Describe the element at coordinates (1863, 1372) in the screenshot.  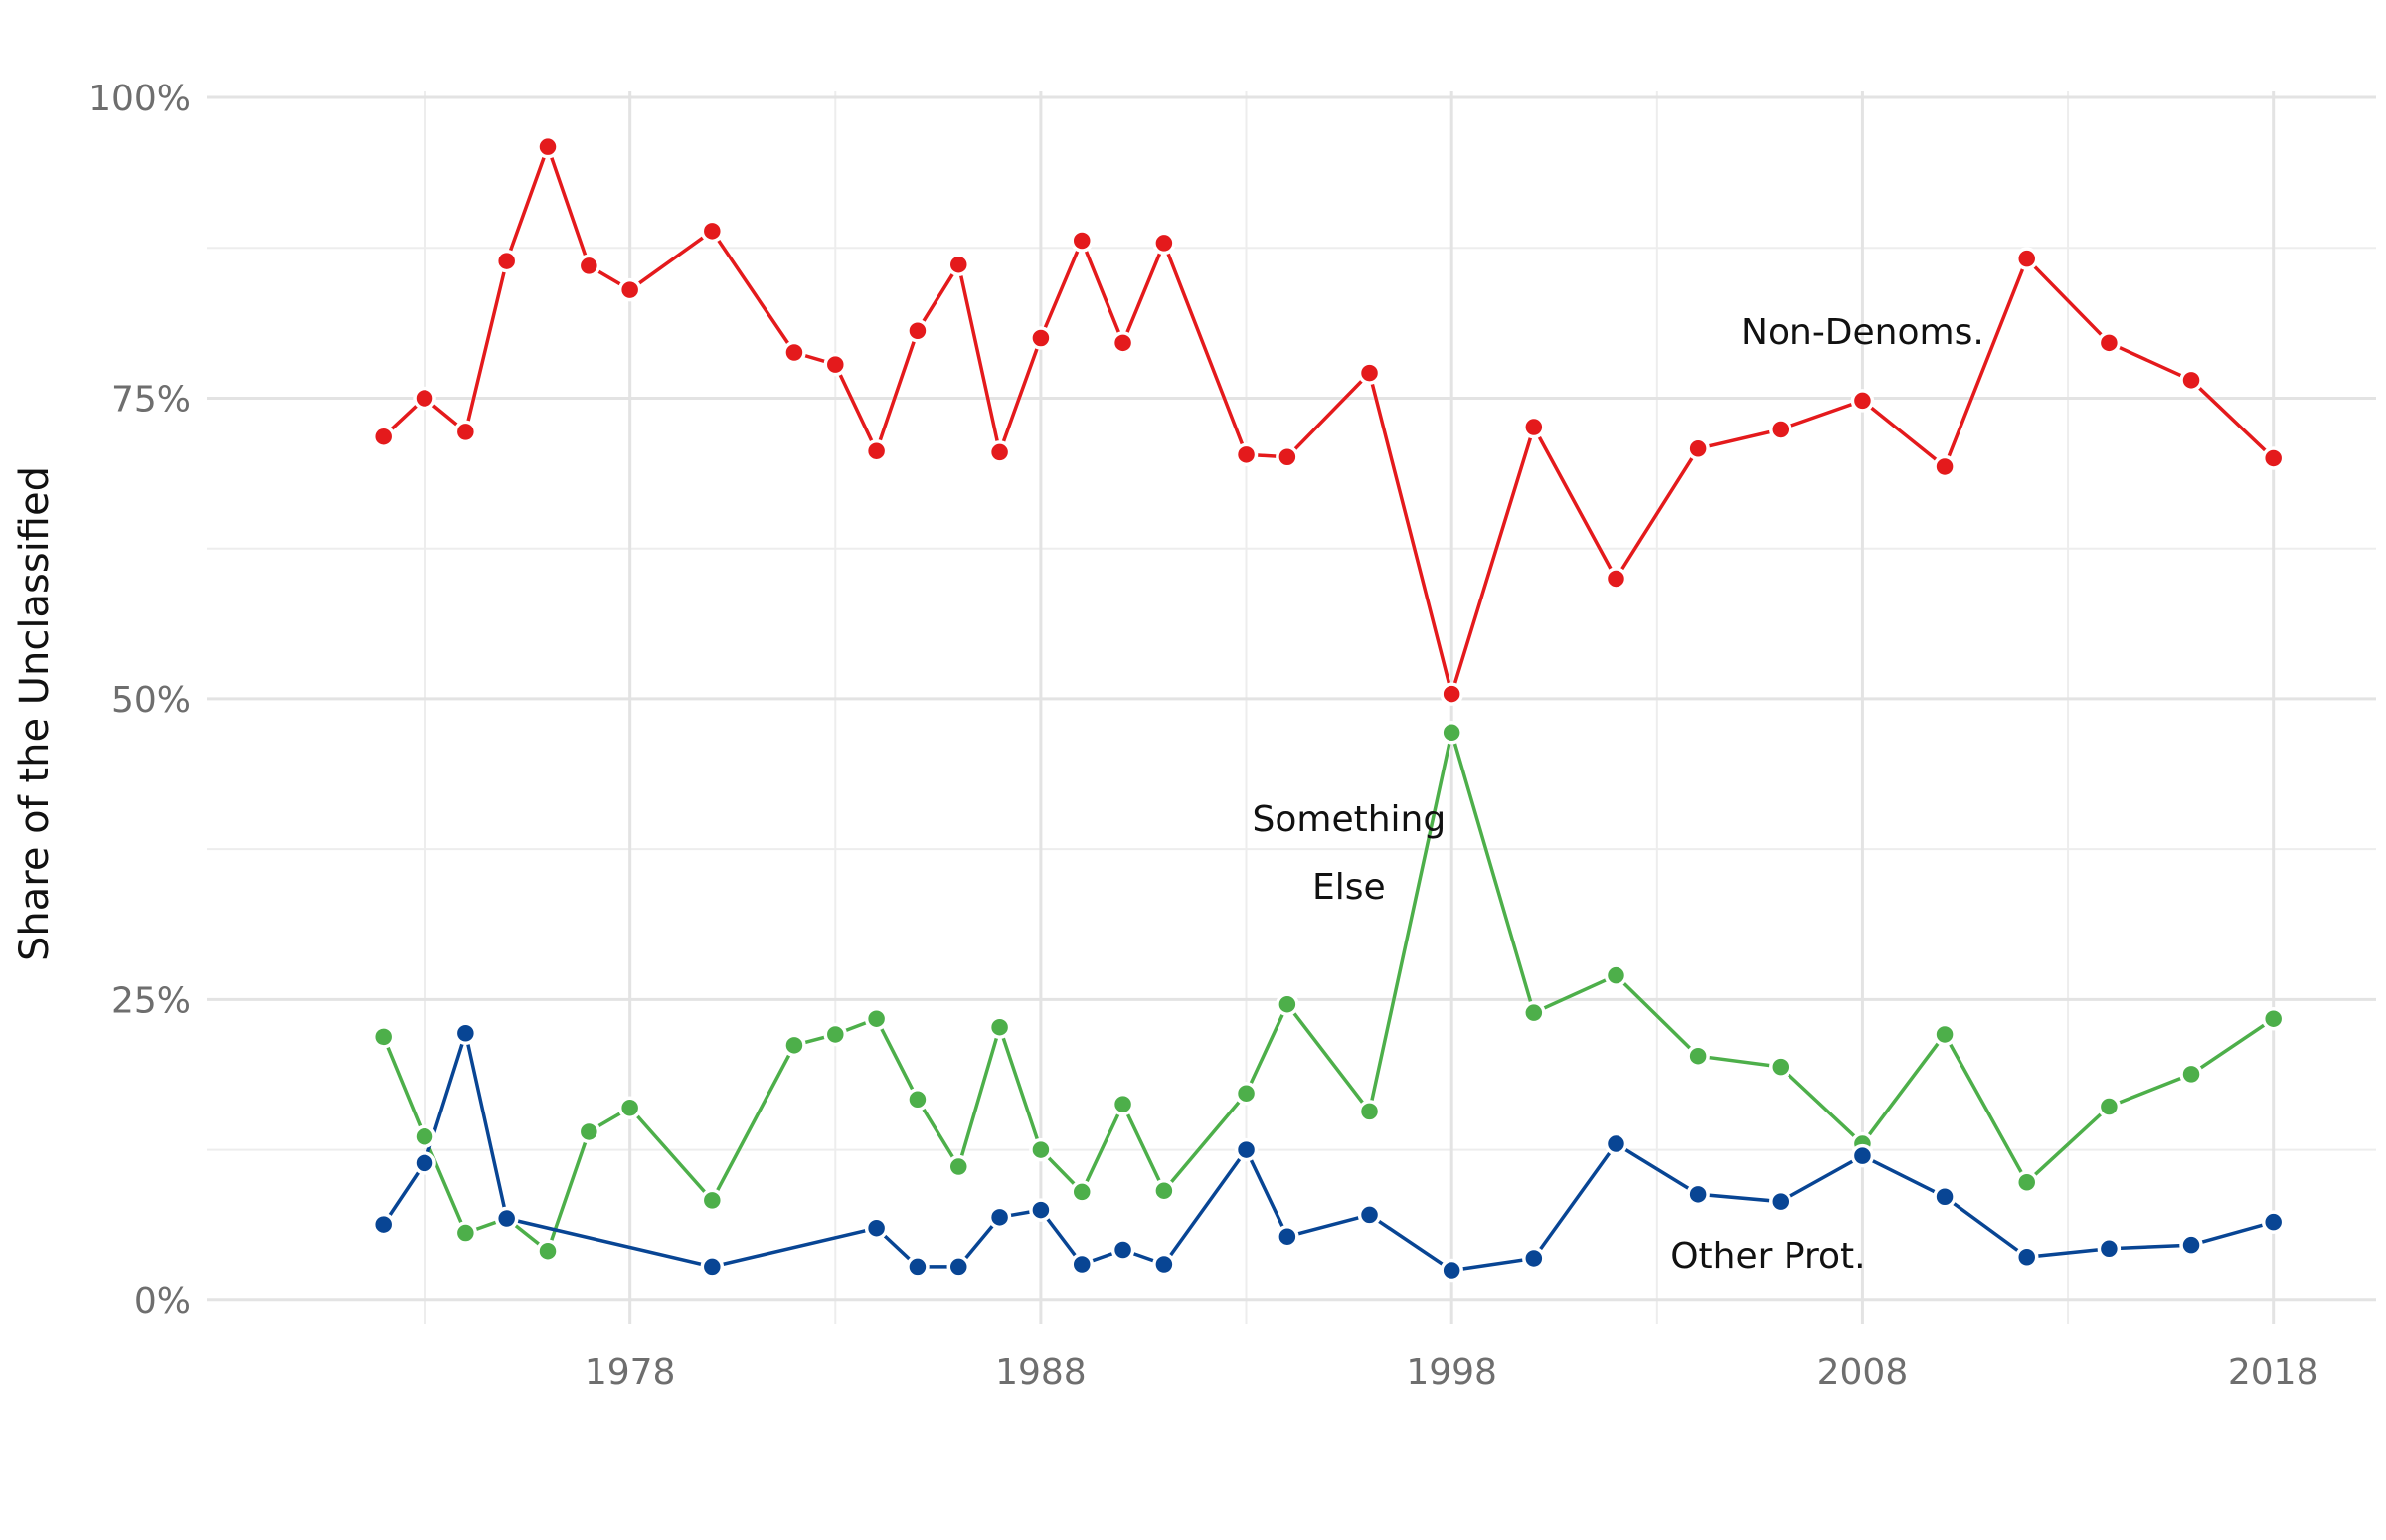
I see `x-tick-label: 2008` at that location.